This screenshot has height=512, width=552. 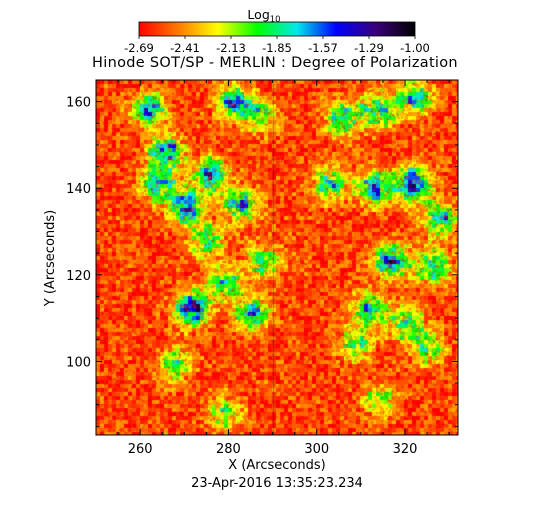 I want to click on x-tick-label: 300, so click(x=316, y=449).